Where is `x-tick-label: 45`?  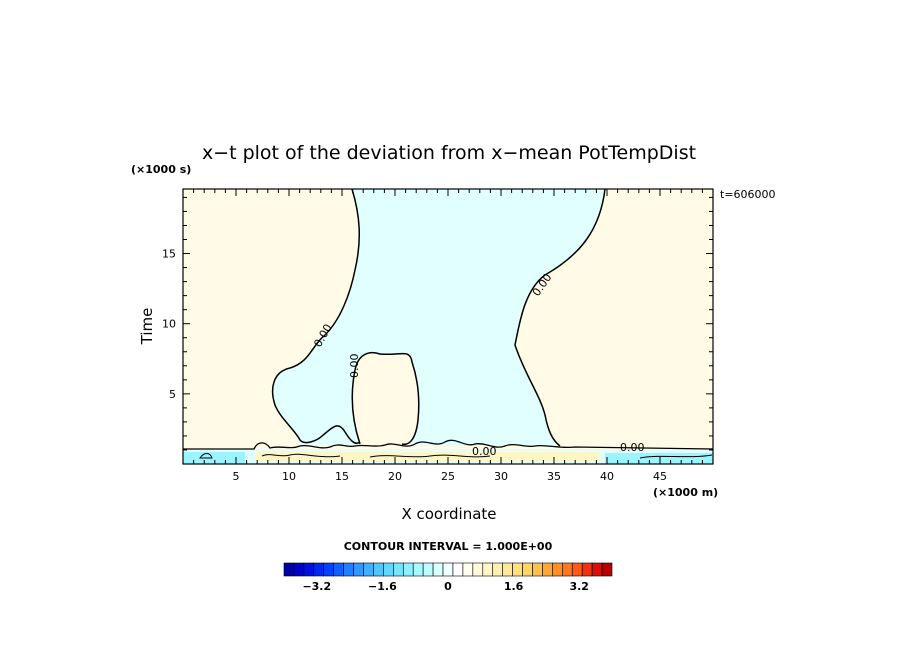
x-tick-label: 45 is located at coordinates (660, 476).